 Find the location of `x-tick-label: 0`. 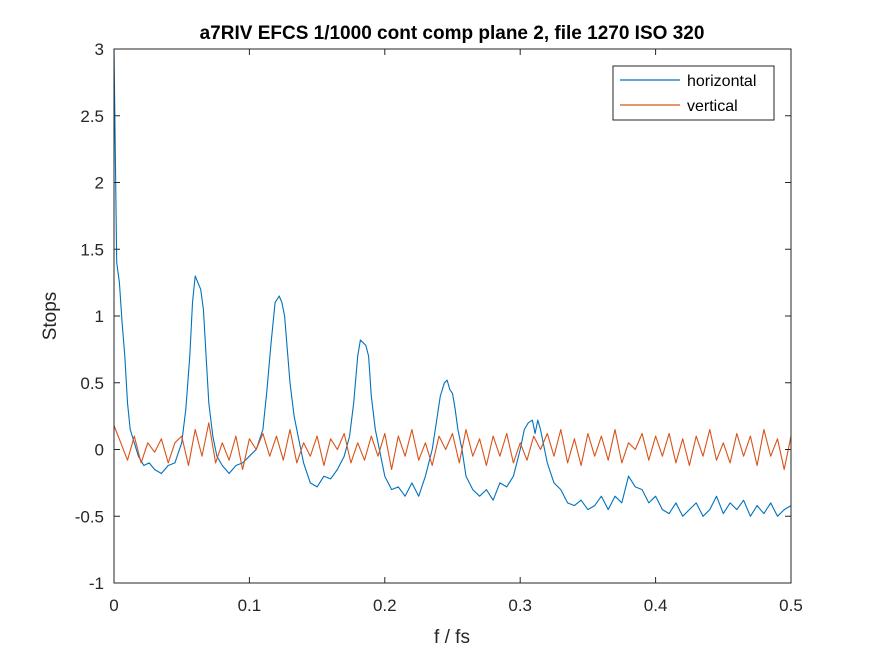

x-tick-label: 0 is located at coordinates (113, 605).